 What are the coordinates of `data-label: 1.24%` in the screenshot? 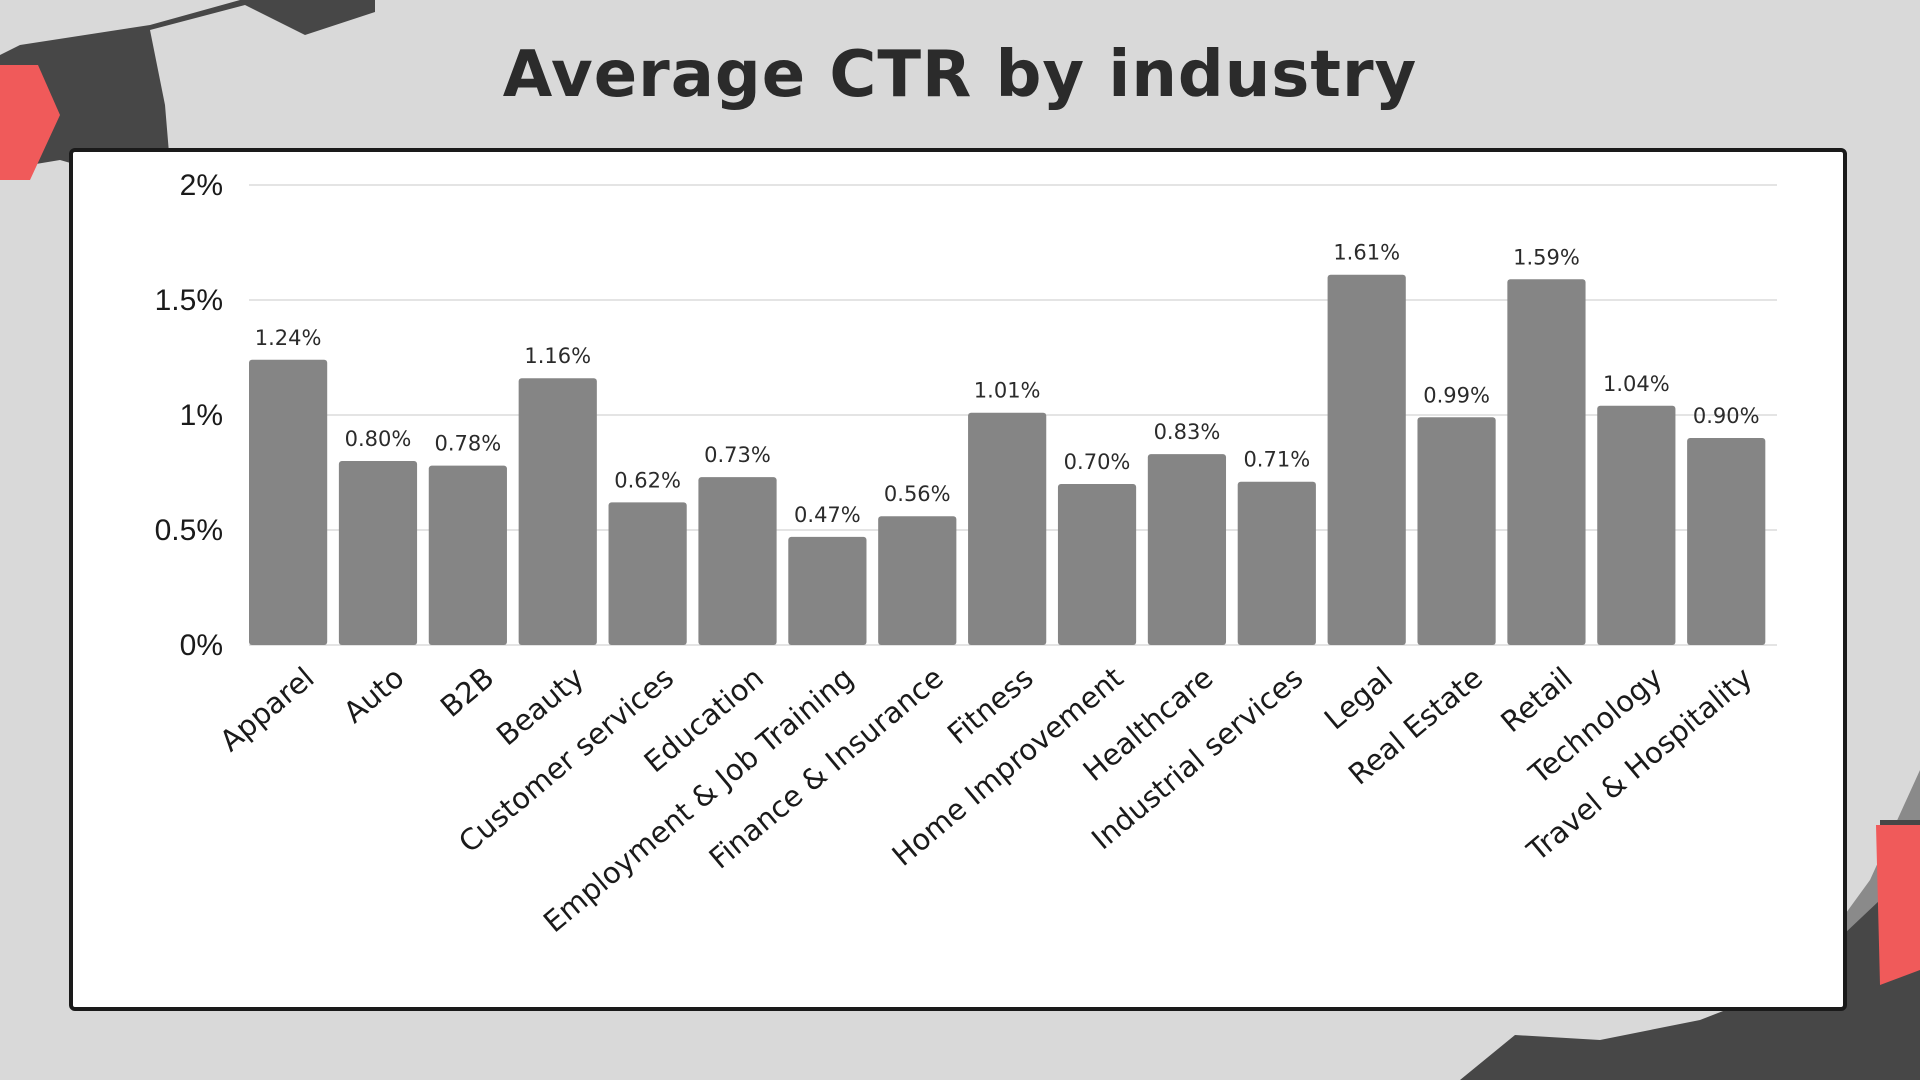 It's located at (288, 338).